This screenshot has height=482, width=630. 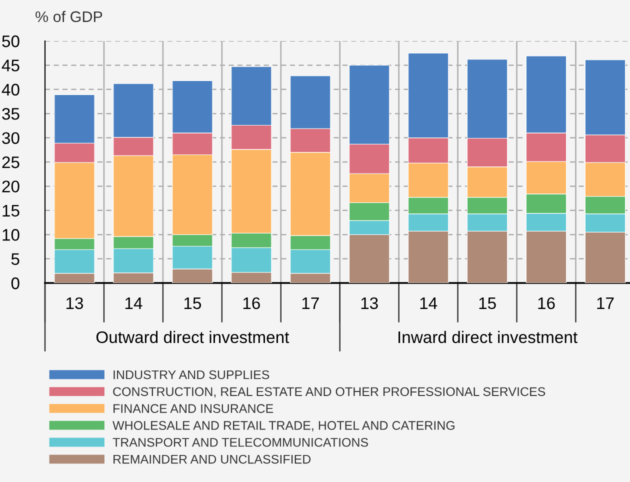 I want to click on legend-label: FINANCE AND INSURANCE, so click(x=194, y=408).